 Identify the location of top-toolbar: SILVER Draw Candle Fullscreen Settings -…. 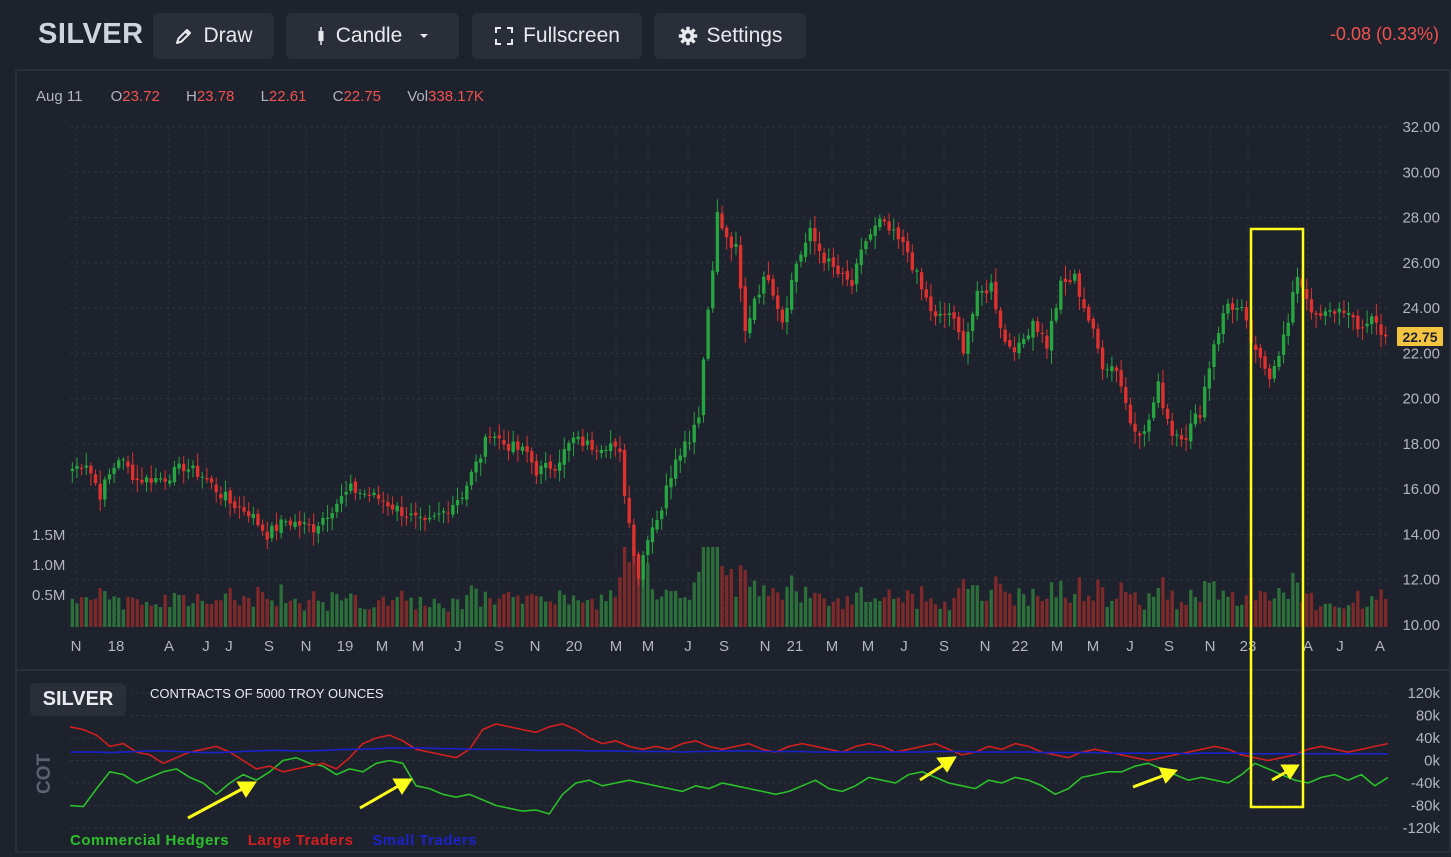
(725, 35).